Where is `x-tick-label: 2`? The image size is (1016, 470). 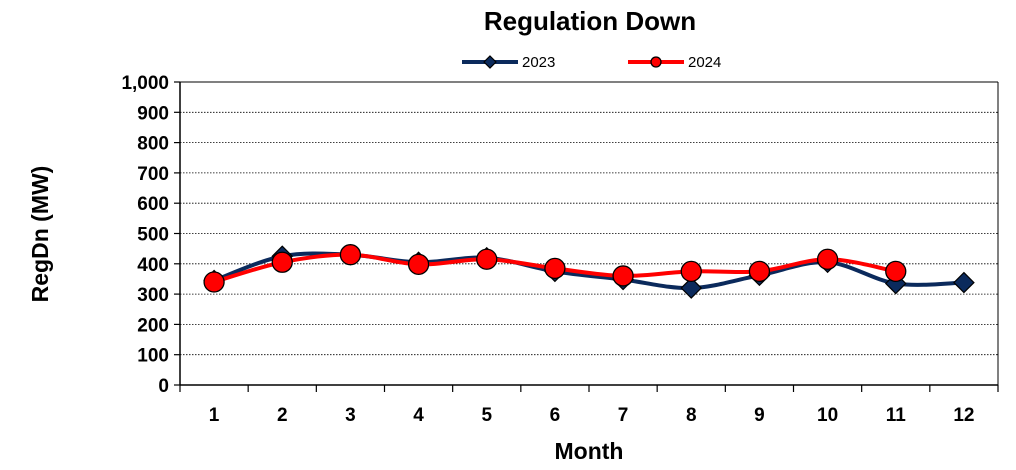
x-tick-label: 2 is located at coordinates (282, 415).